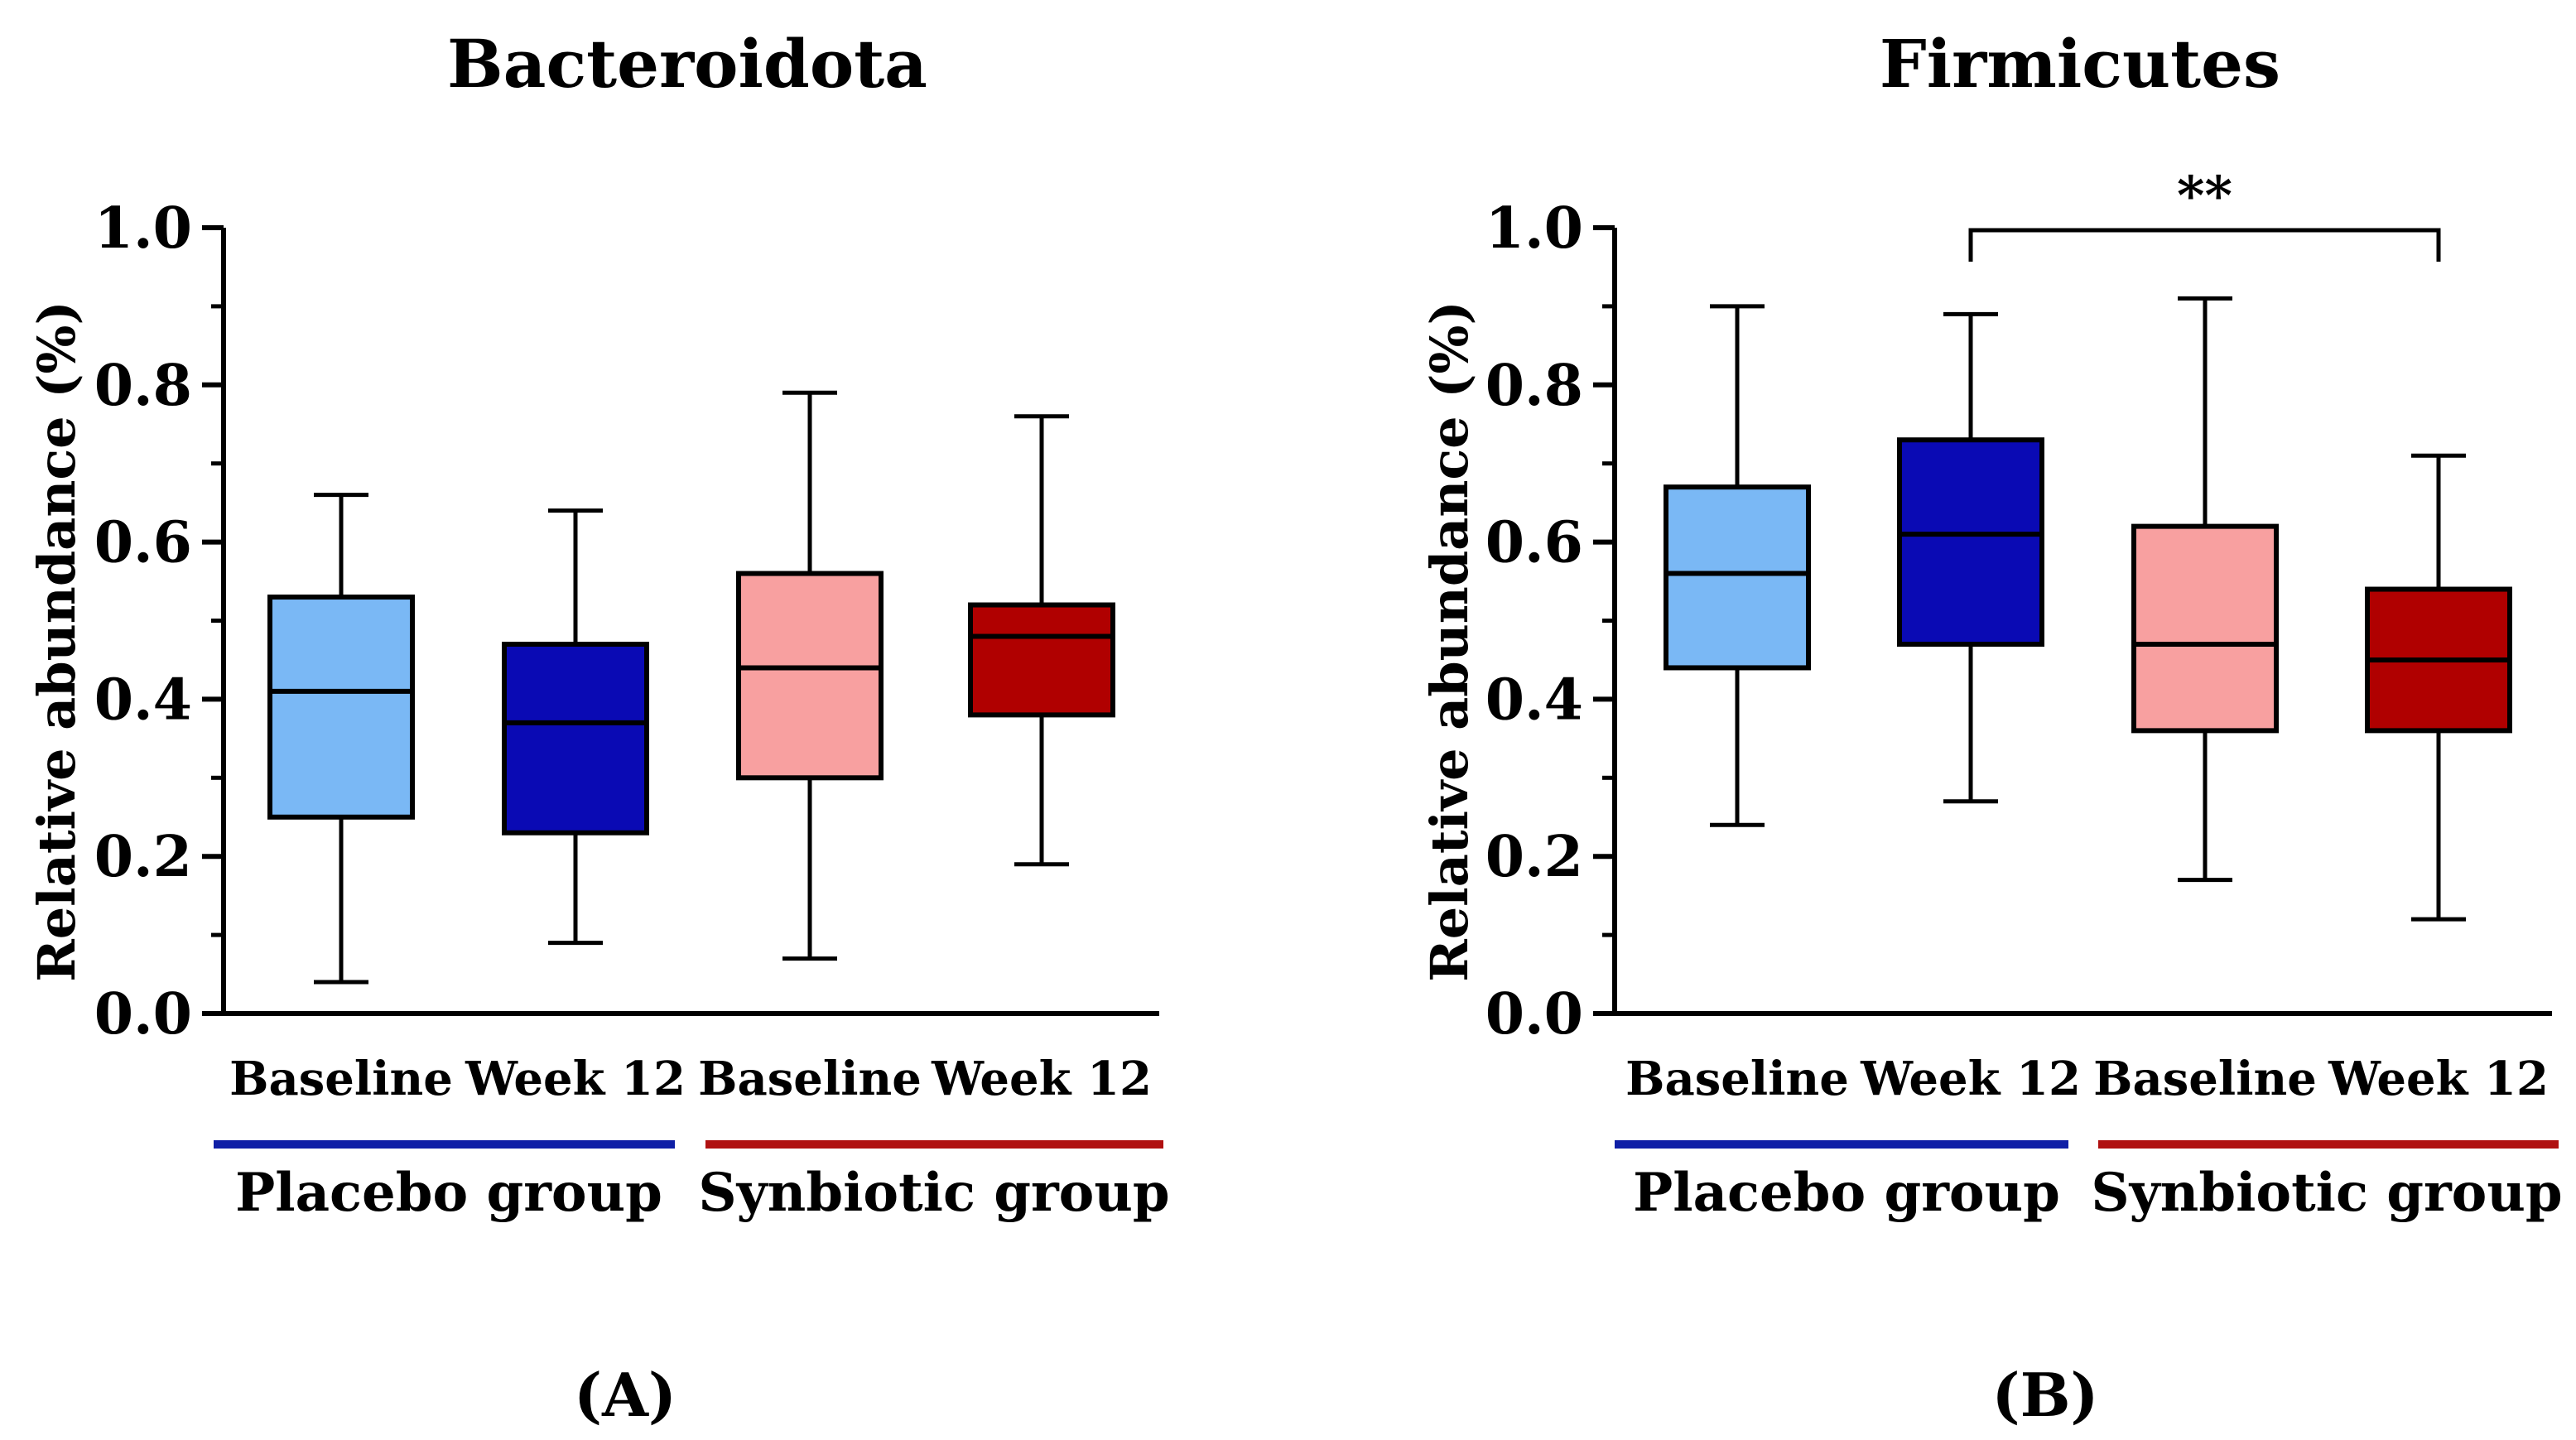 The width and height of the screenshot is (2576, 1440). I want to click on chart-title: Firmicutes, so click(2080, 64).